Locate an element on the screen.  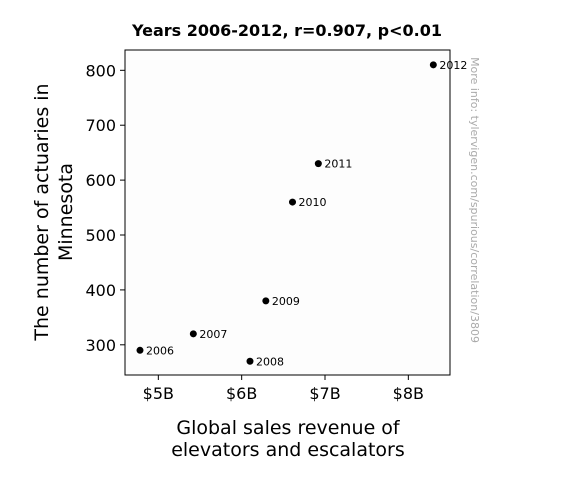
y-tick-label: 500 is located at coordinates (100, 235).